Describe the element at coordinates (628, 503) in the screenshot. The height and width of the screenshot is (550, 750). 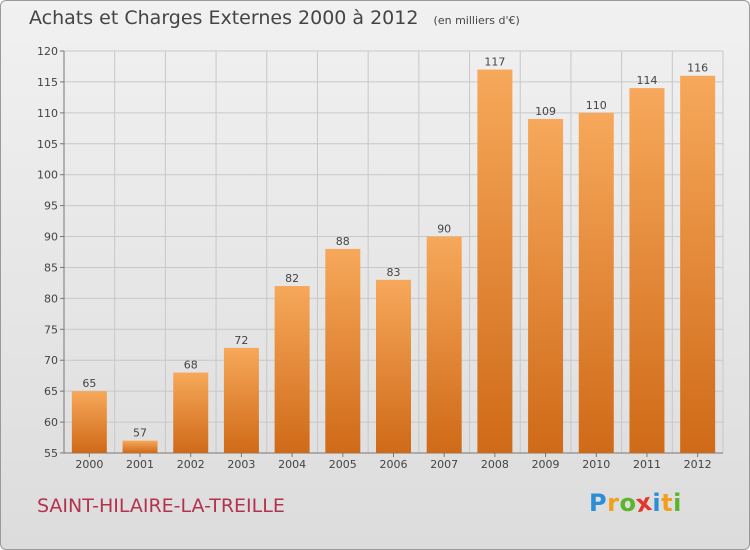
I see `logo-letter: o` at that location.